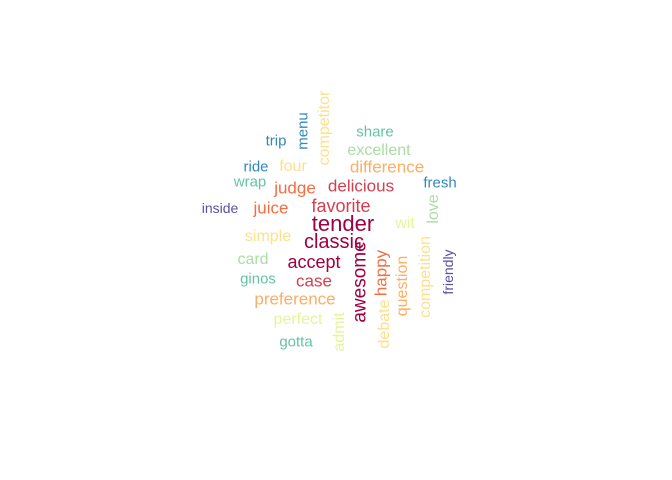 The image size is (672, 480). What do you see at coordinates (341, 206) in the screenshot?
I see `cloud-word-favorite: favorite` at bounding box center [341, 206].